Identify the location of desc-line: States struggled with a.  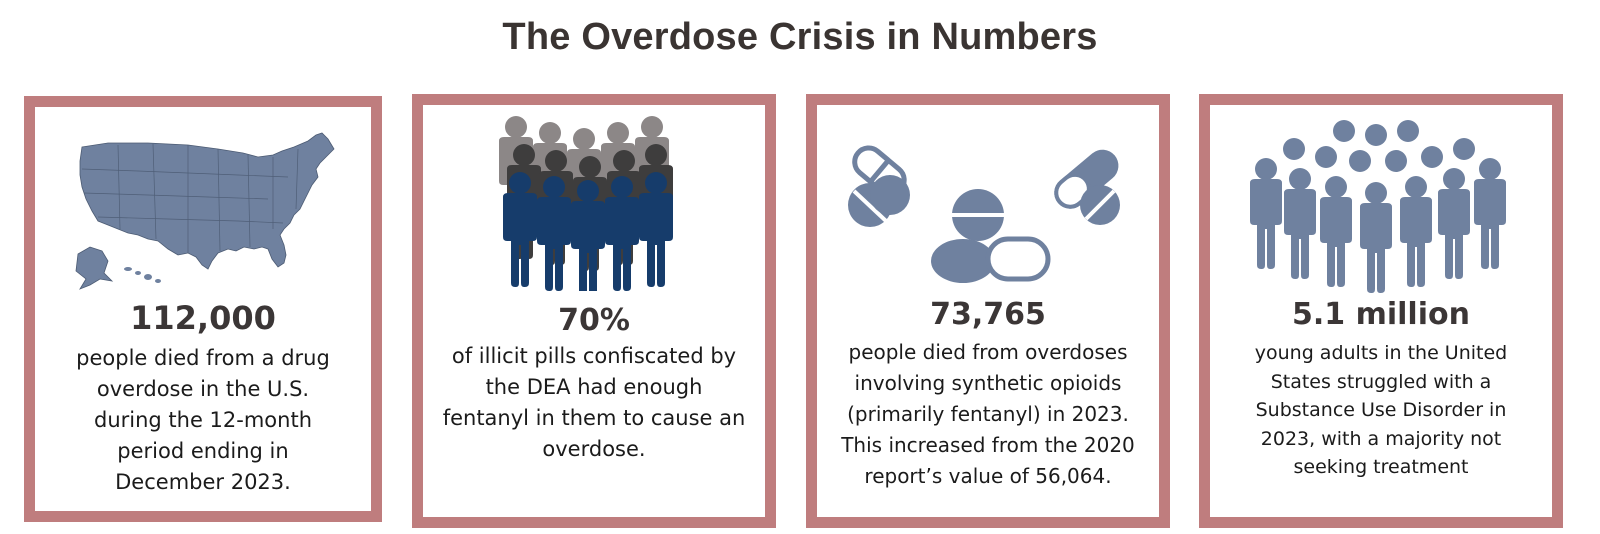
(1381, 381).